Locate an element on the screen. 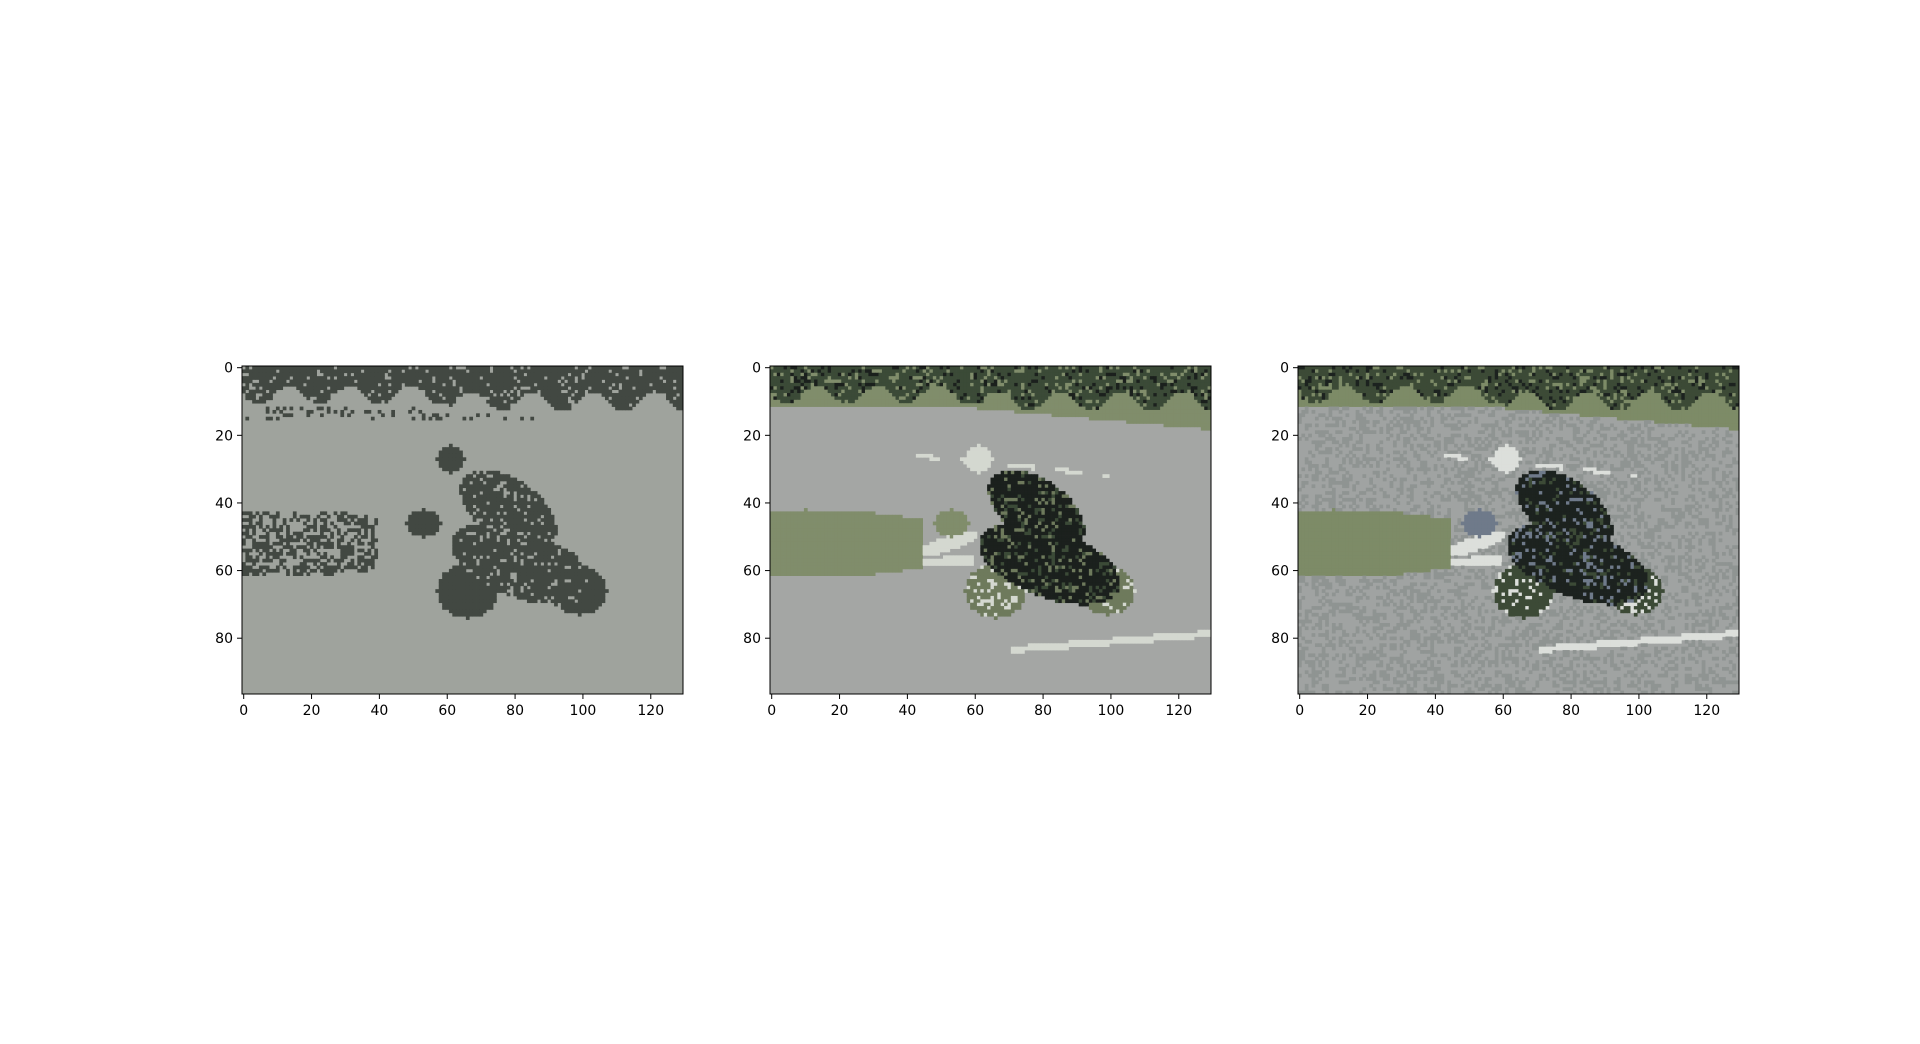  panel-1: 0 20 40 60 80 100 120 0 20 40 60 80 is located at coordinates (449, 540).